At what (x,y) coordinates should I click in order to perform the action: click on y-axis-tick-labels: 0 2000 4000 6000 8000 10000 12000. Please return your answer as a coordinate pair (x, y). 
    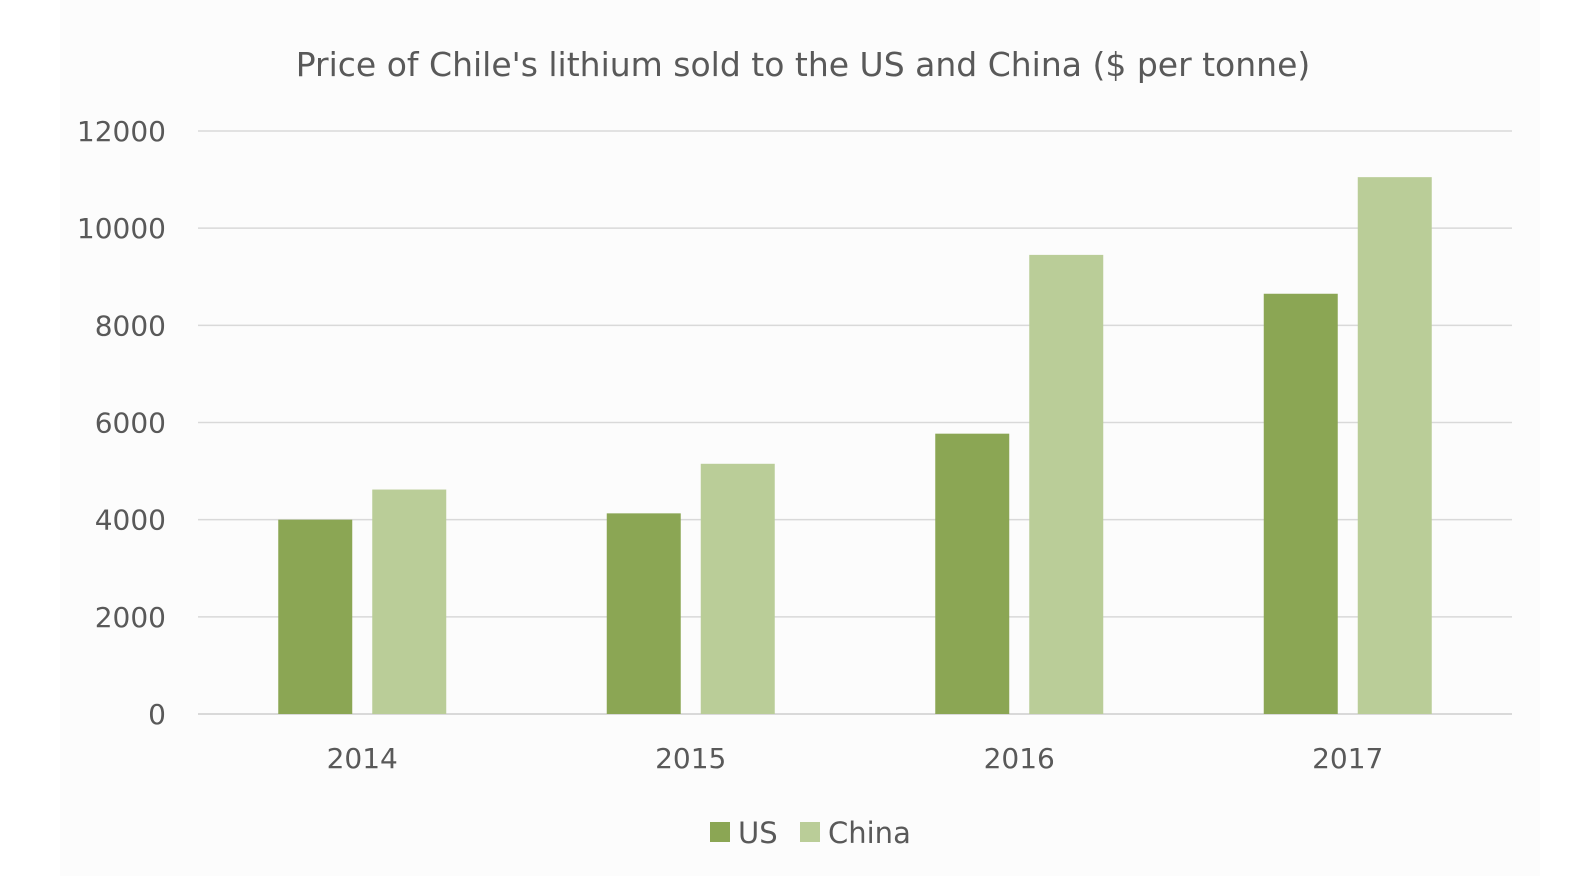
    Looking at the image, I should click on (121, 423).